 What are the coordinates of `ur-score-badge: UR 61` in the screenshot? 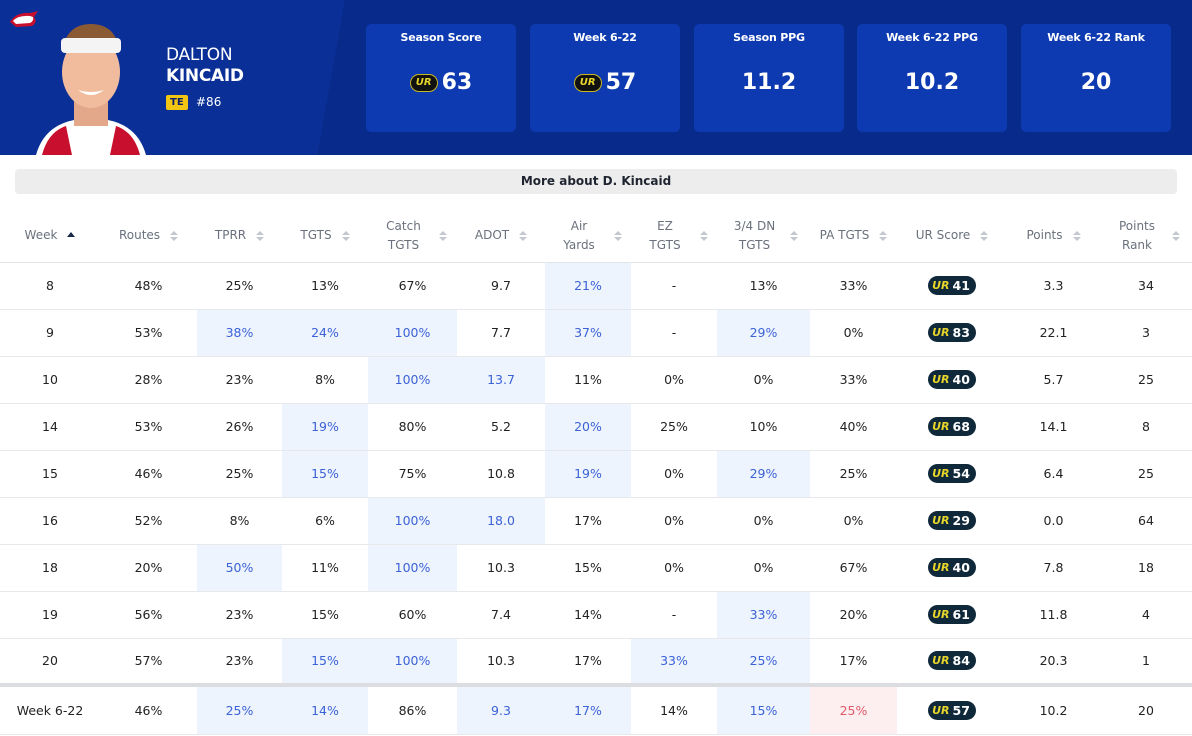 It's located at (952, 614).